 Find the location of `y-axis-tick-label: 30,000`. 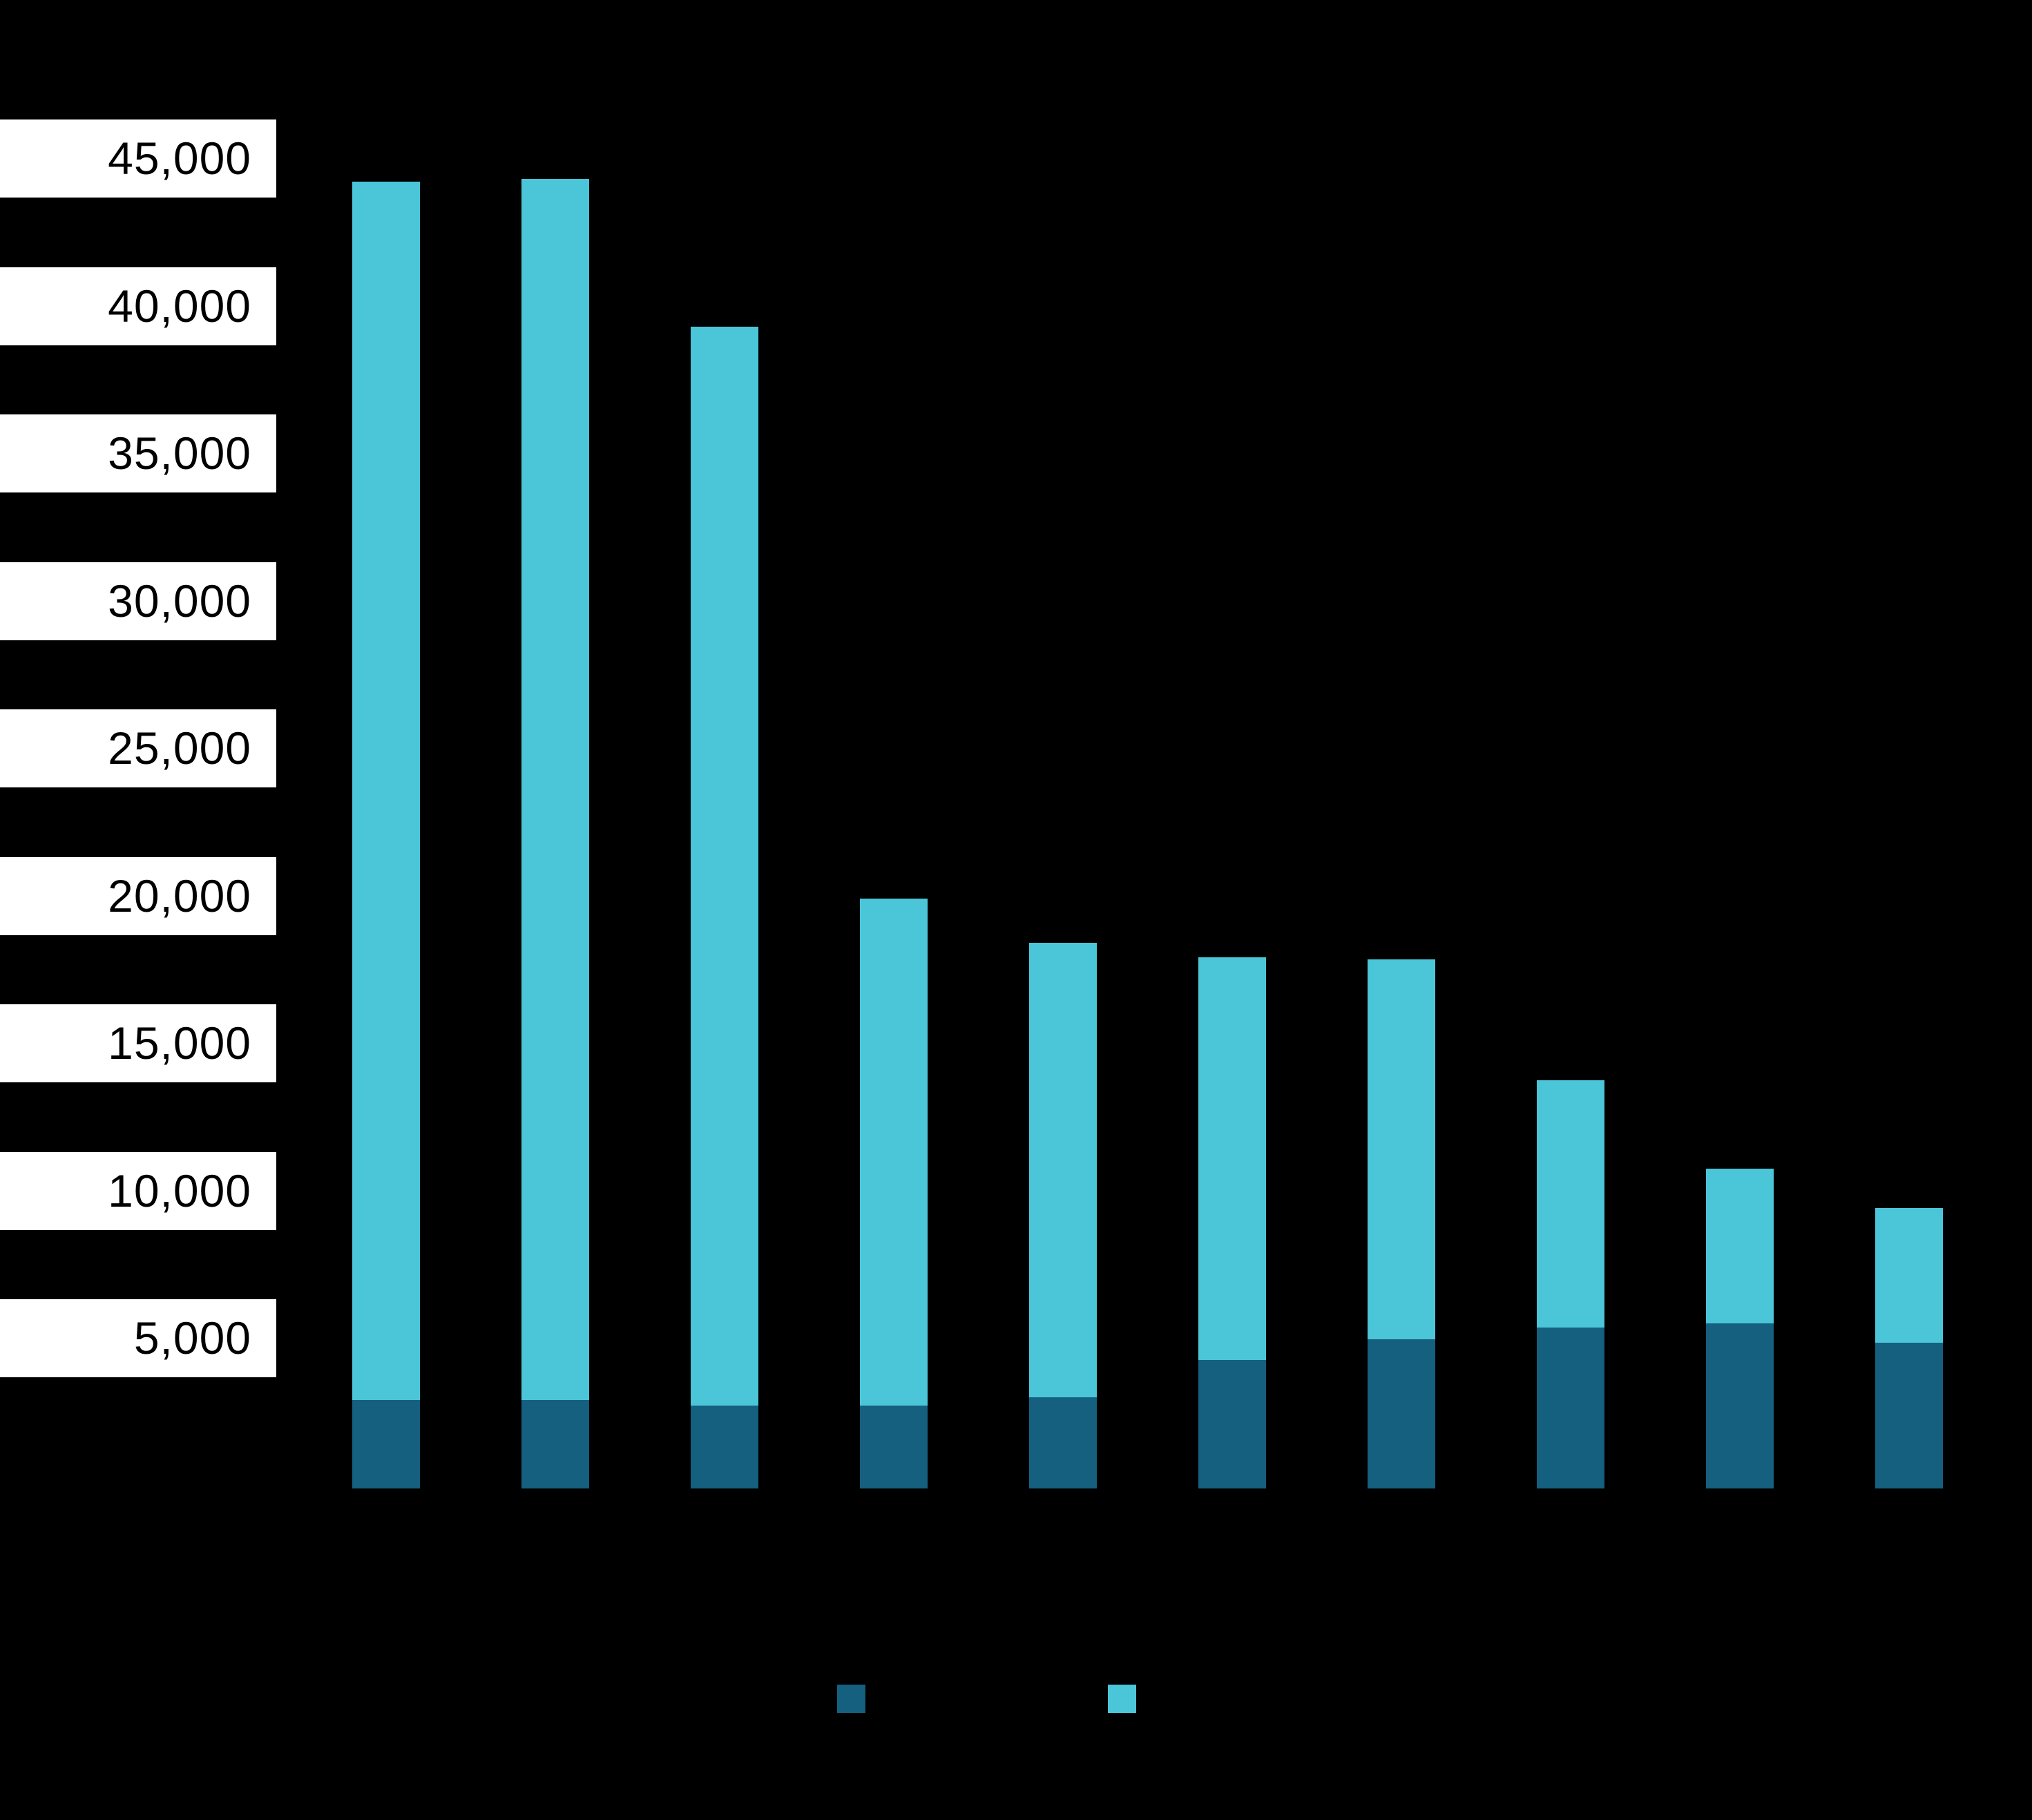

y-axis-tick-label: 30,000 is located at coordinates (138, 601).